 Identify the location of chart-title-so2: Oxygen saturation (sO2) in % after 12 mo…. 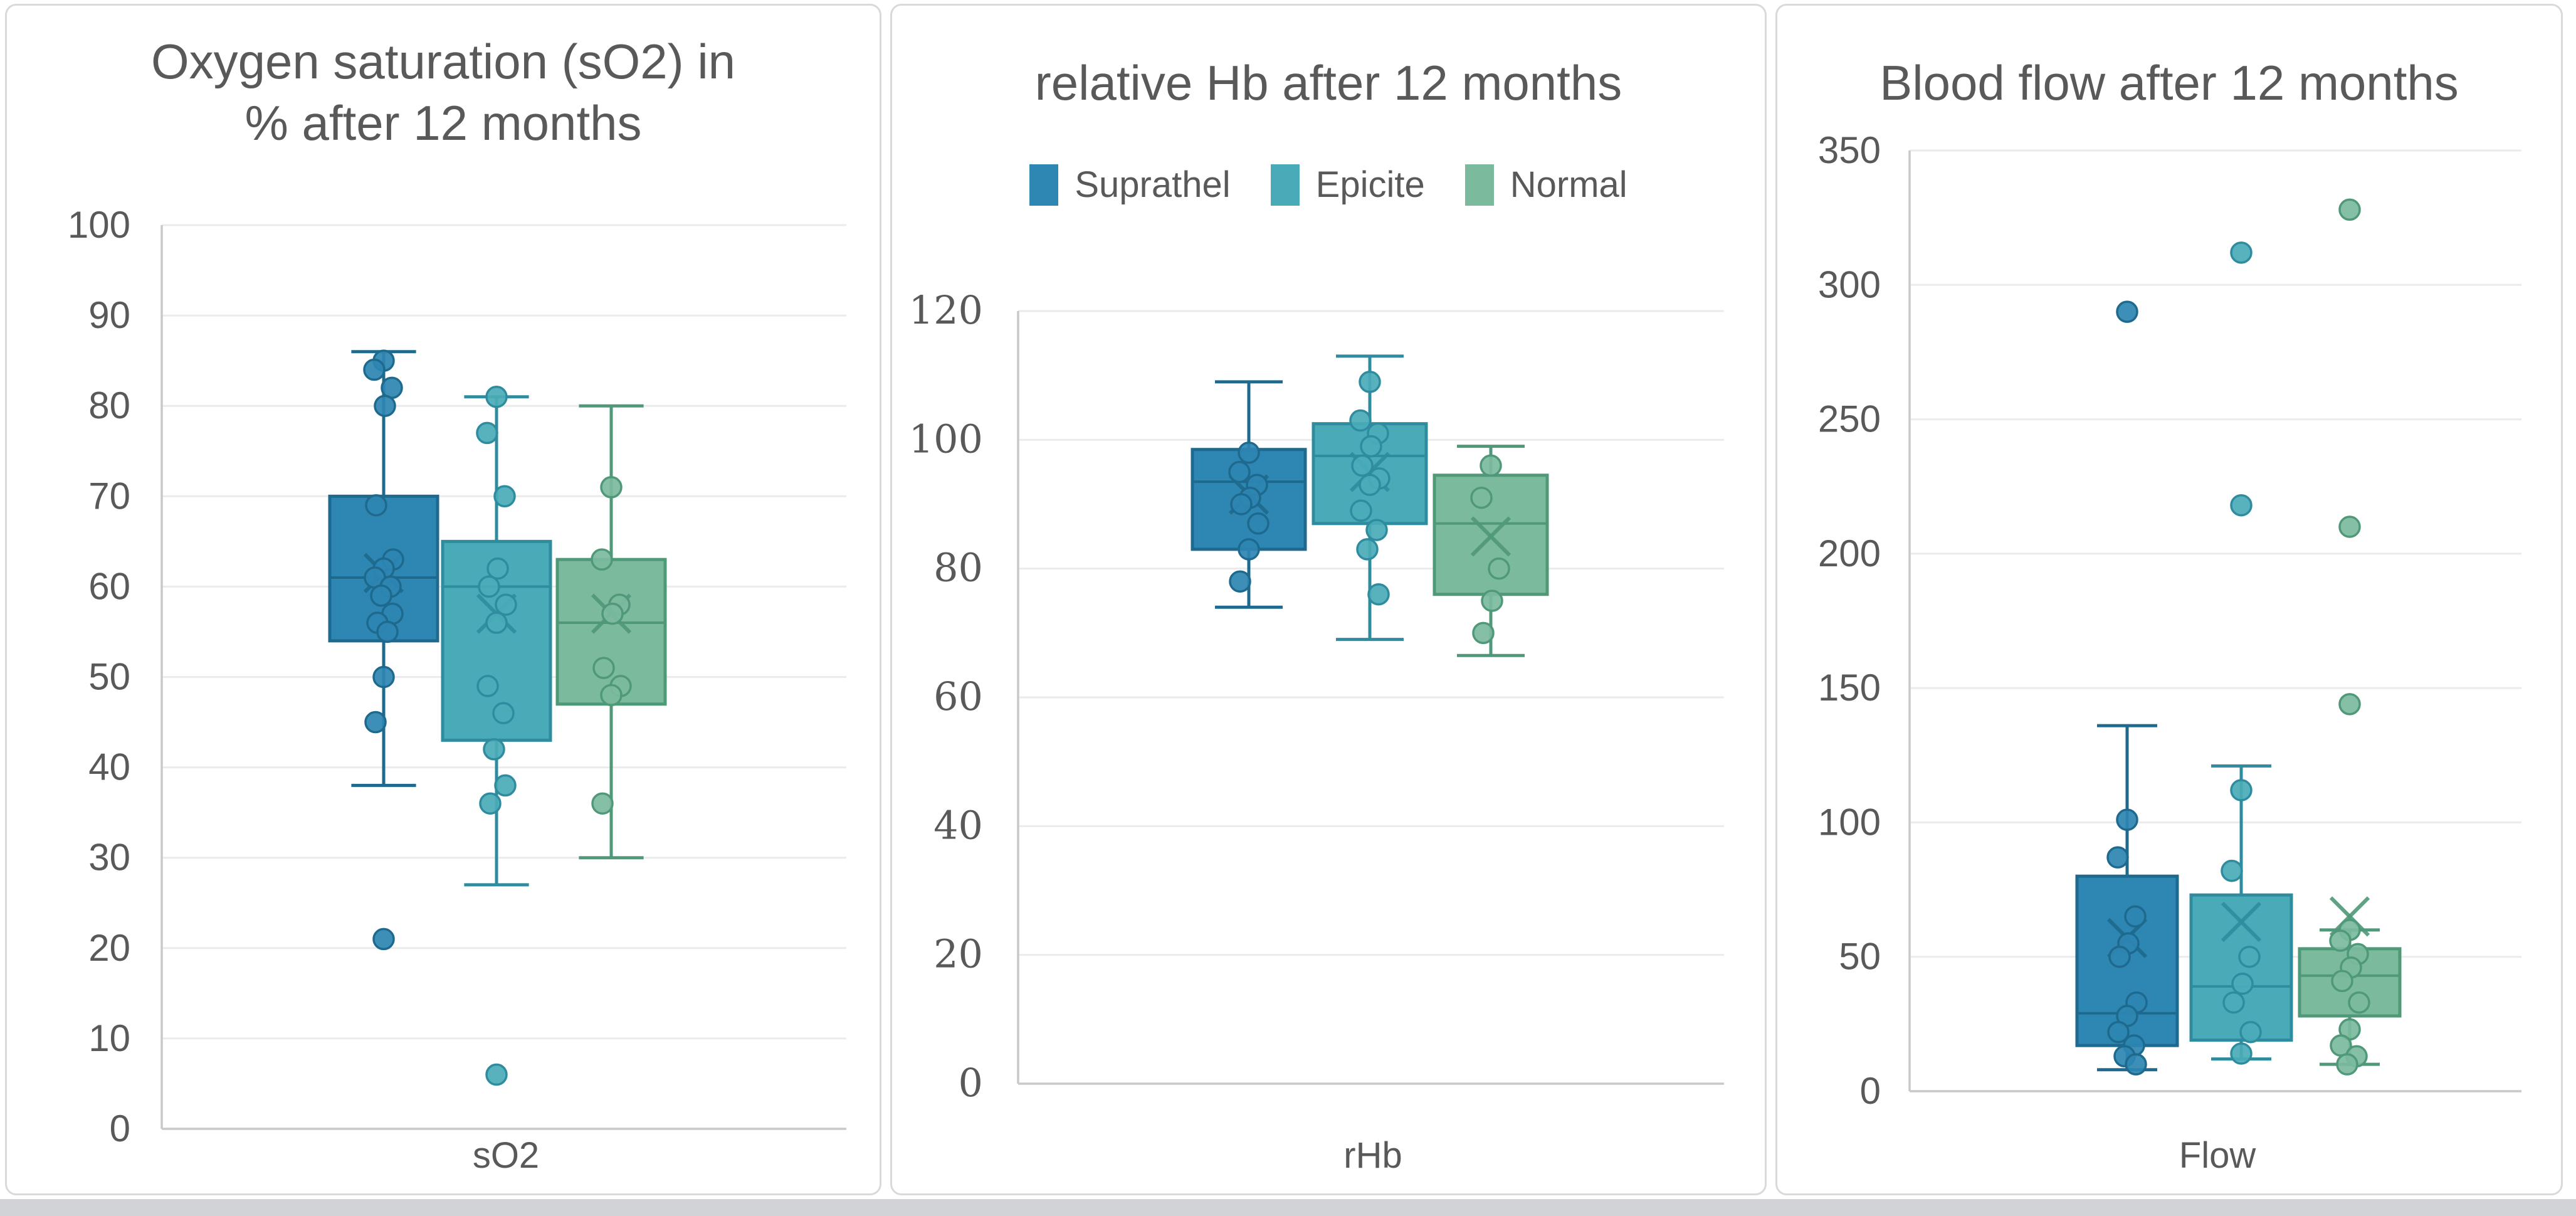
(443, 92).